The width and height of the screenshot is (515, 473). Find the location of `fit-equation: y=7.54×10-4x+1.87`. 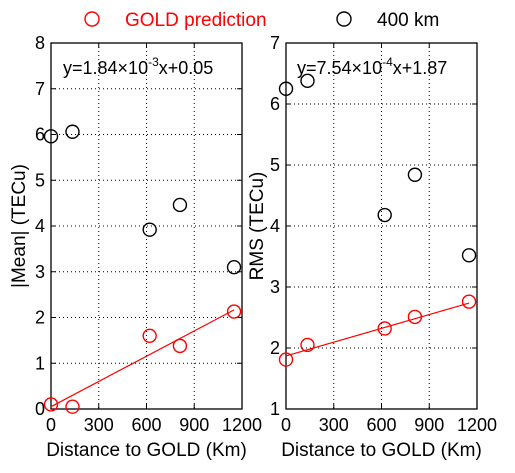

fit-equation: y=7.54×10-4x+1.87 is located at coordinates (372, 66).